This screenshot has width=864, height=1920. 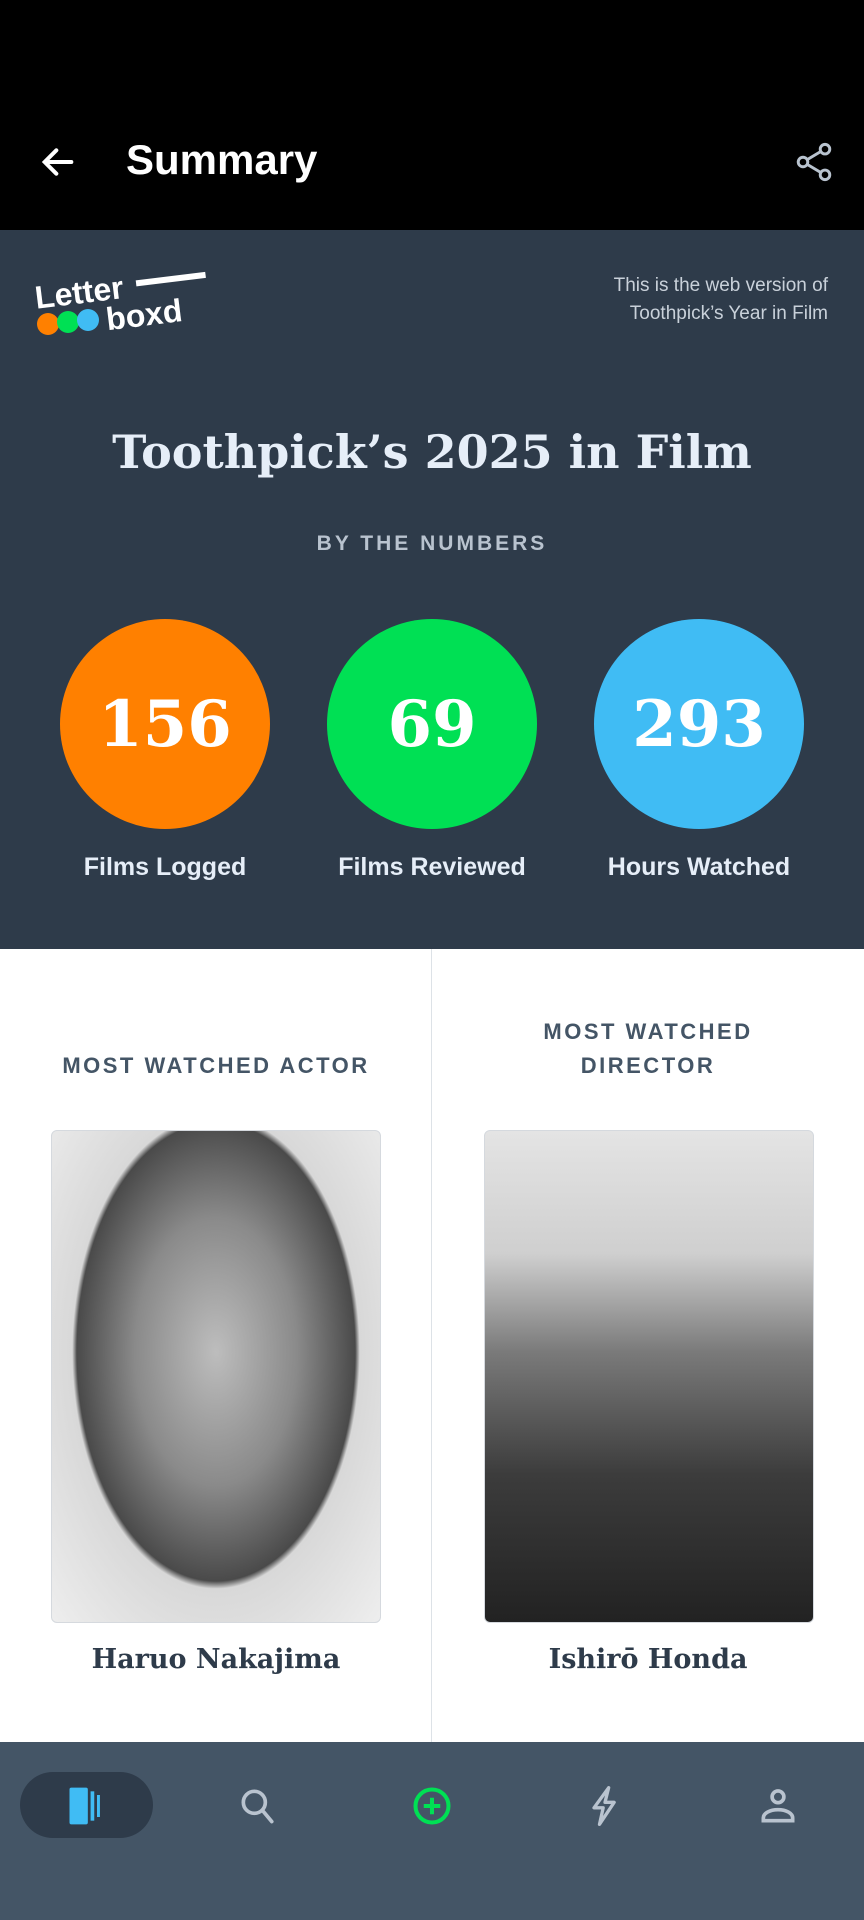 What do you see at coordinates (432, 867) in the screenshot?
I see `stat-label: Films Reviewed` at bounding box center [432, 867].